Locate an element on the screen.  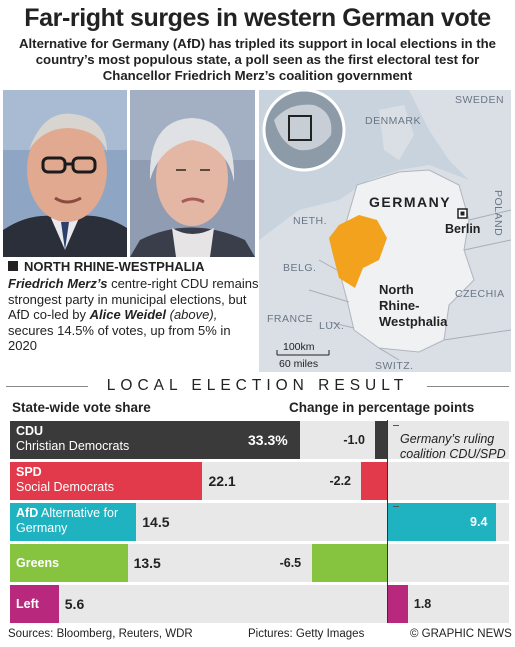
party-label-spd: SPD Social Democrats is located at coordinates (65, 480).